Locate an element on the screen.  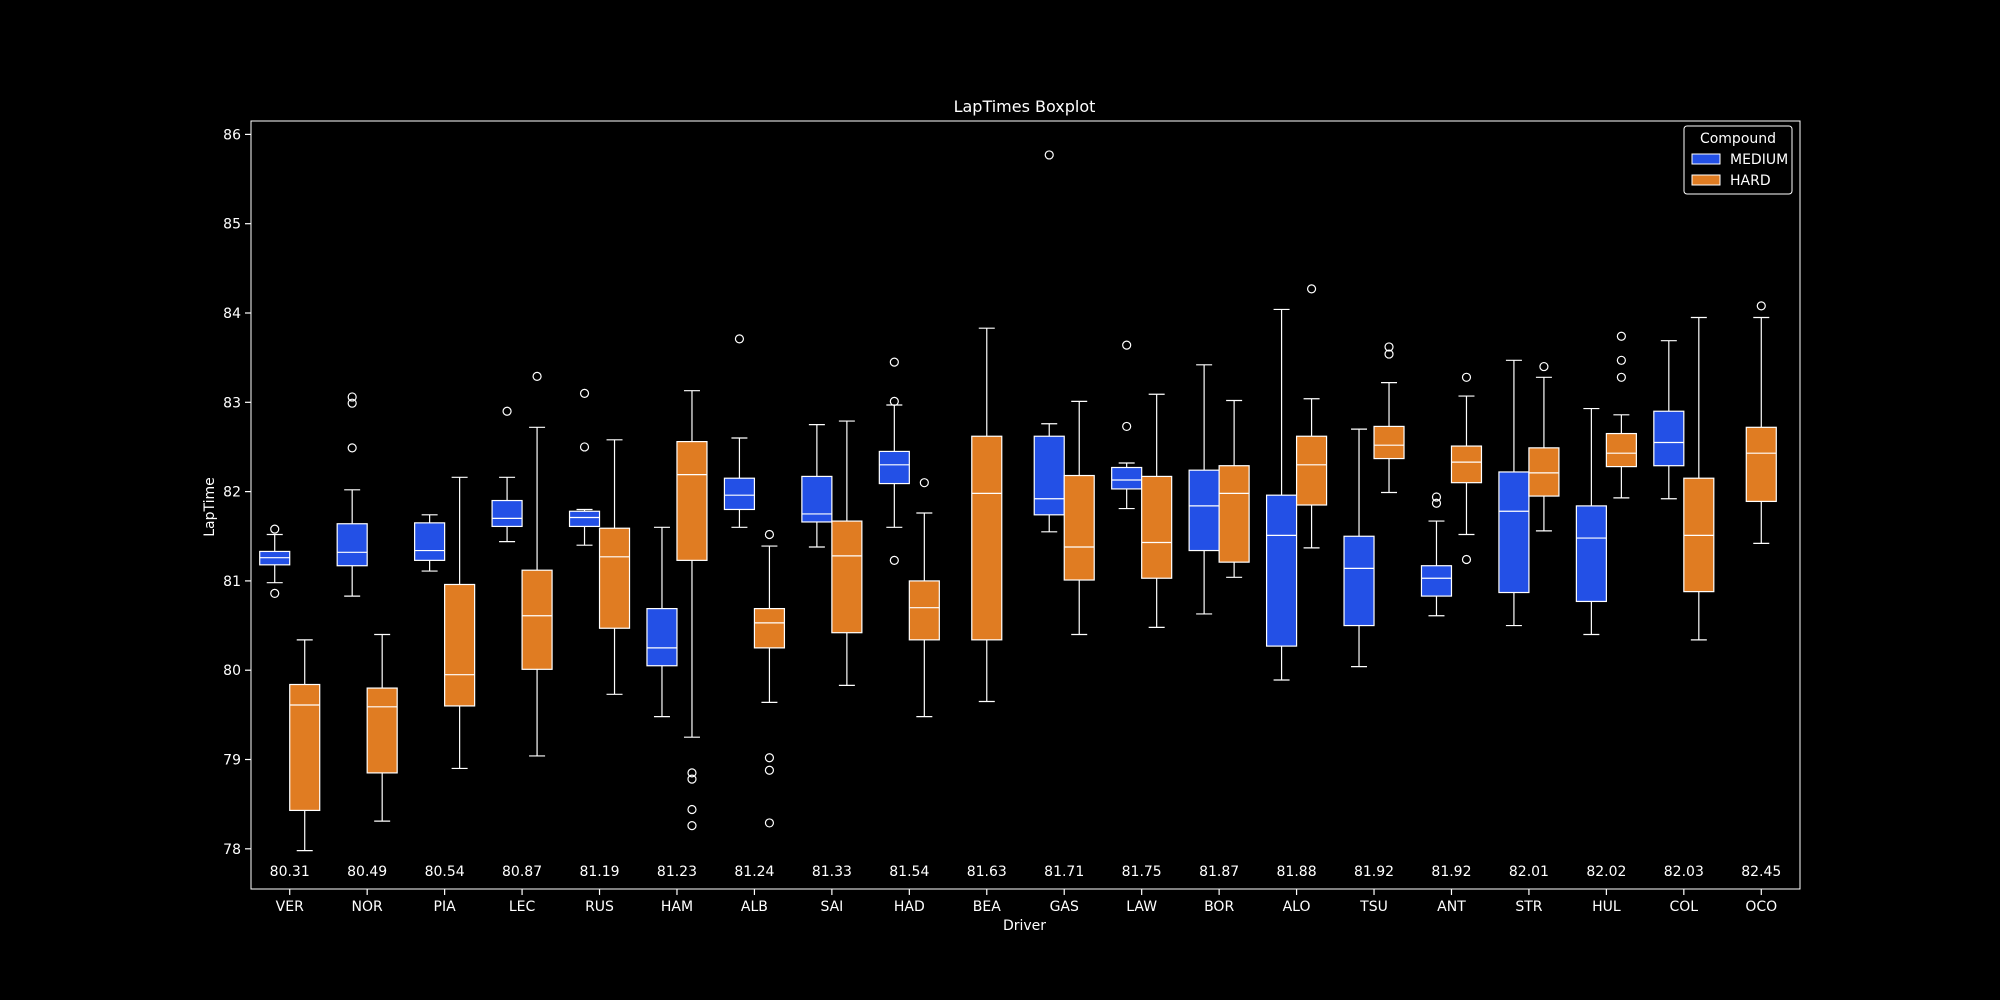
mean-annotation: 81.33 is located at coordinates (832, 872).